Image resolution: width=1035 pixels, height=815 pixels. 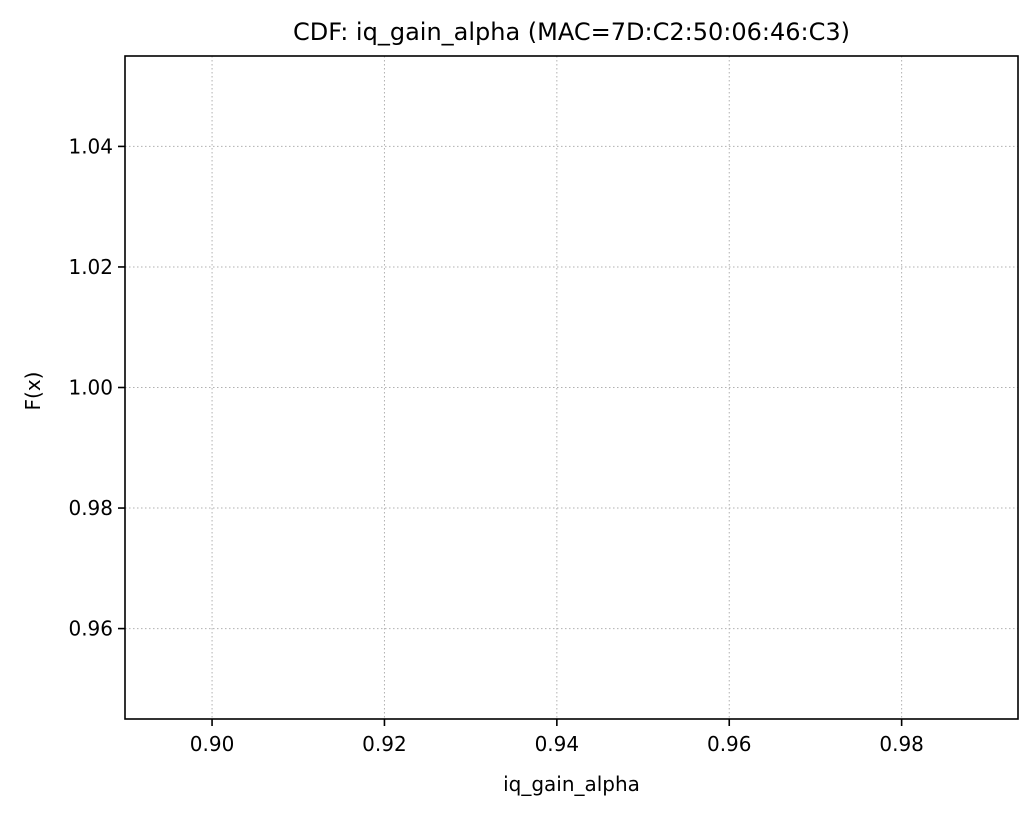 I want to click on y-tick-label: 1.04, so click(x=90, y=146).